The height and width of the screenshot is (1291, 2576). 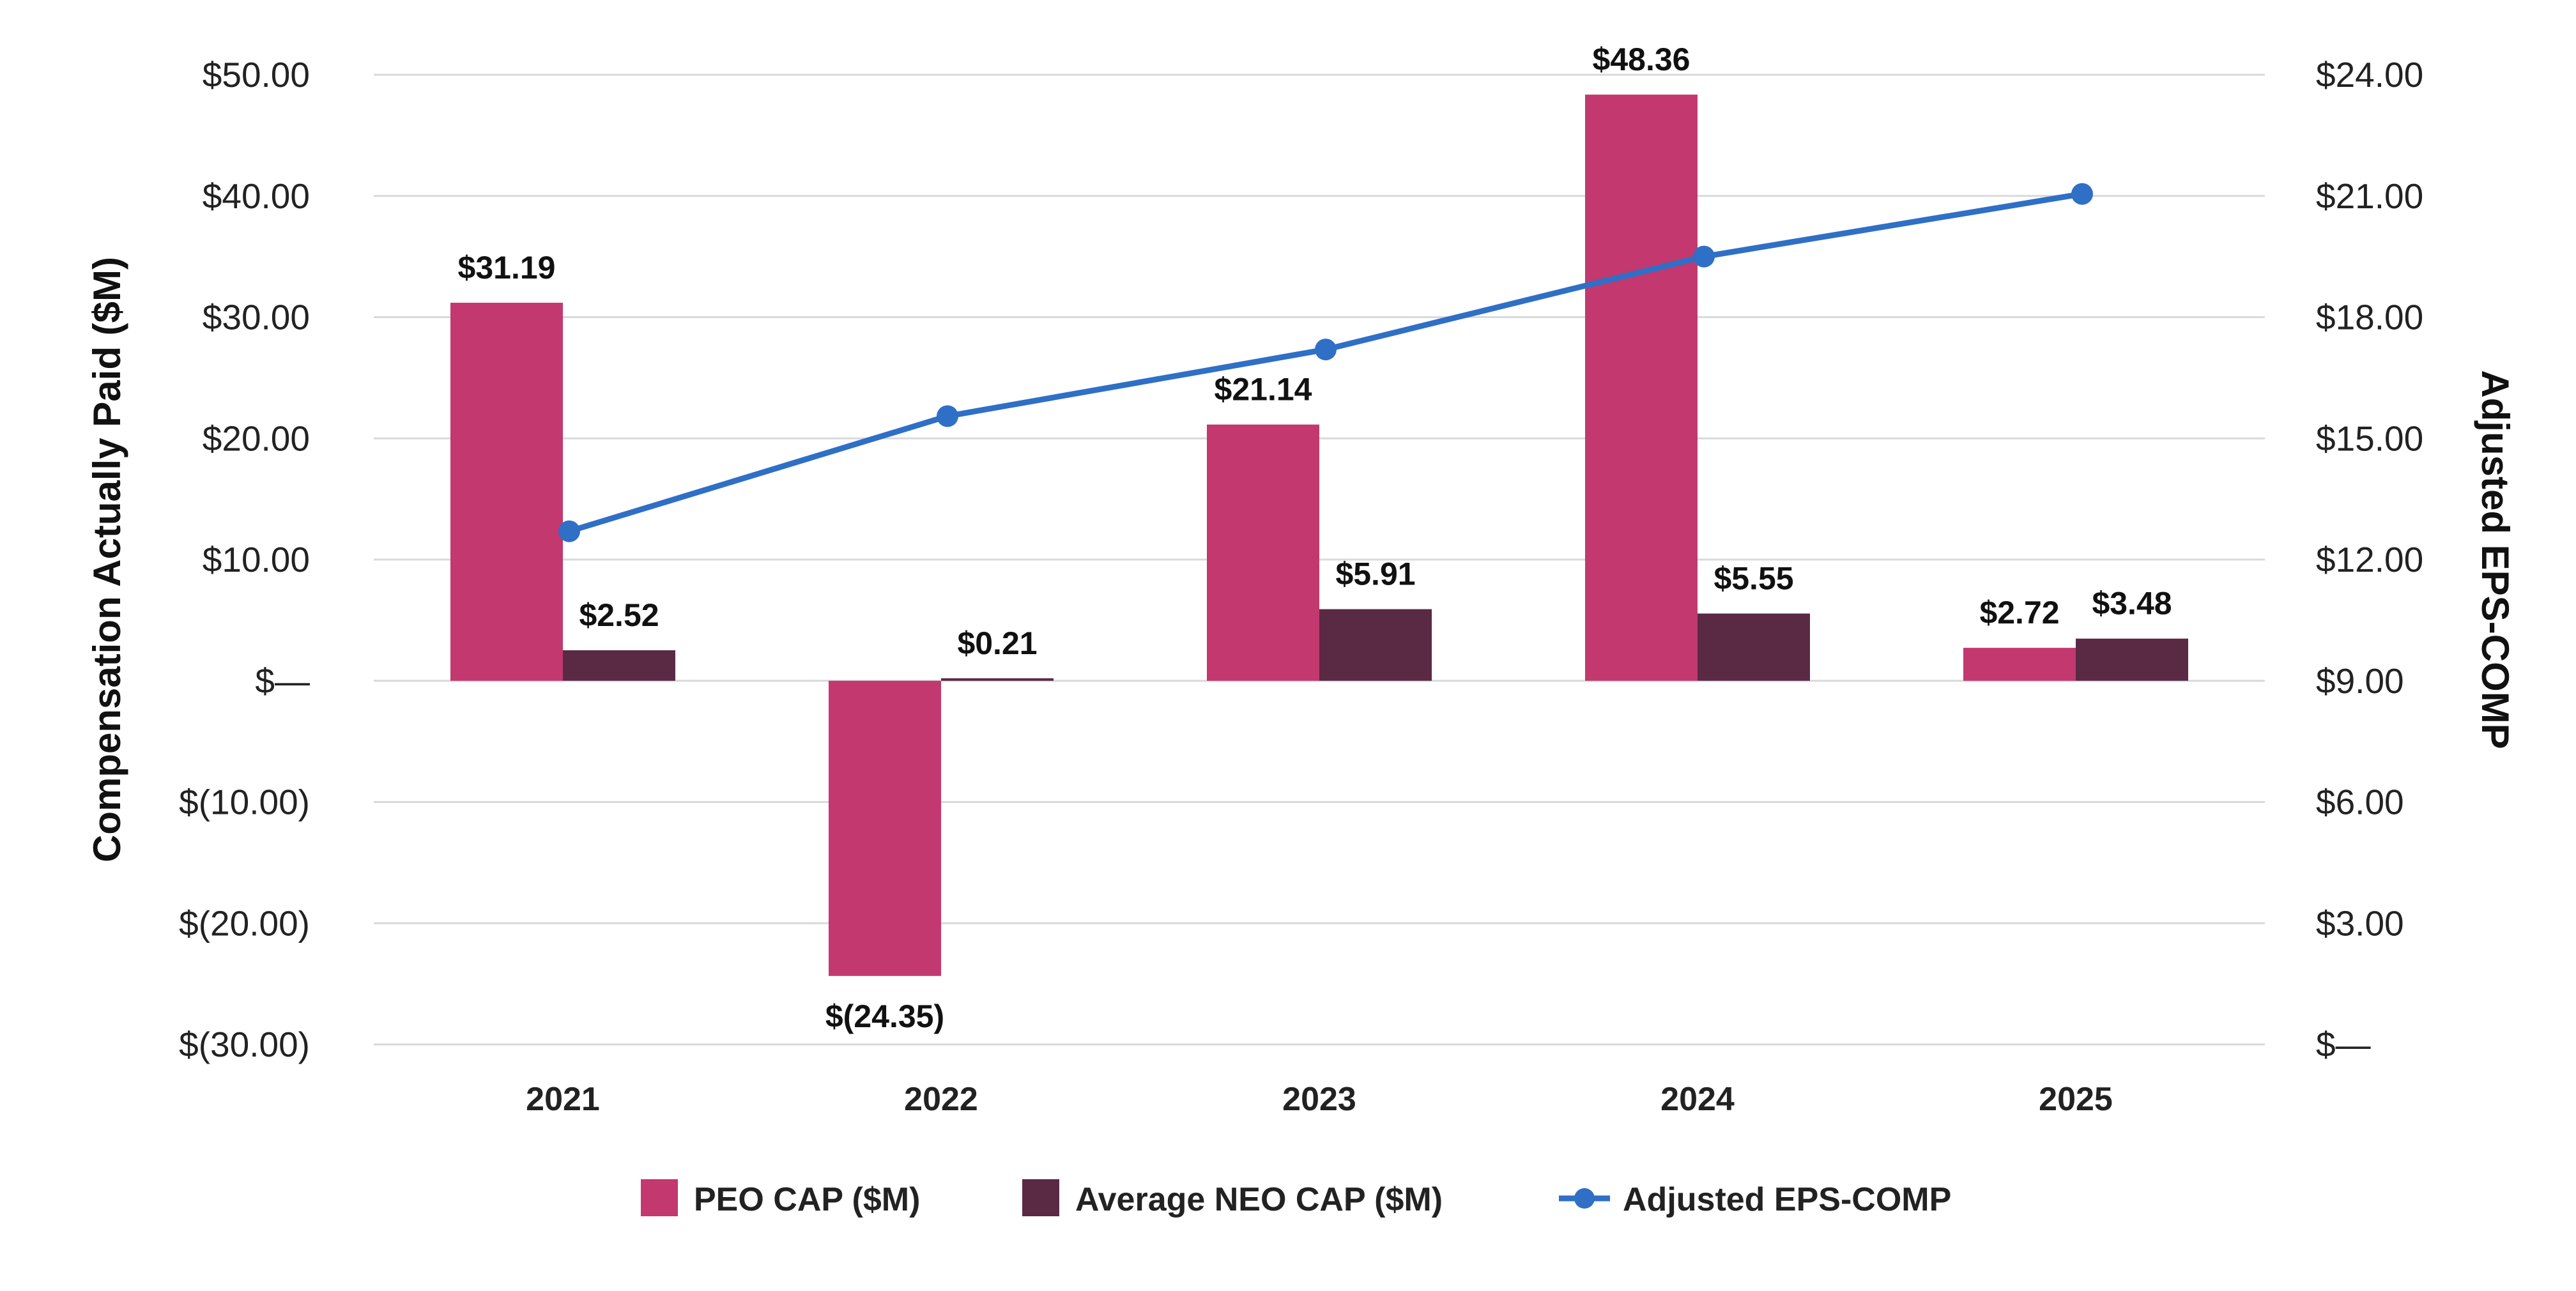 What do you see at coordinates (1319, 1099) in the screenshot?
I see `x-tick-label: 2023` at bounding box center [1319, 1099].